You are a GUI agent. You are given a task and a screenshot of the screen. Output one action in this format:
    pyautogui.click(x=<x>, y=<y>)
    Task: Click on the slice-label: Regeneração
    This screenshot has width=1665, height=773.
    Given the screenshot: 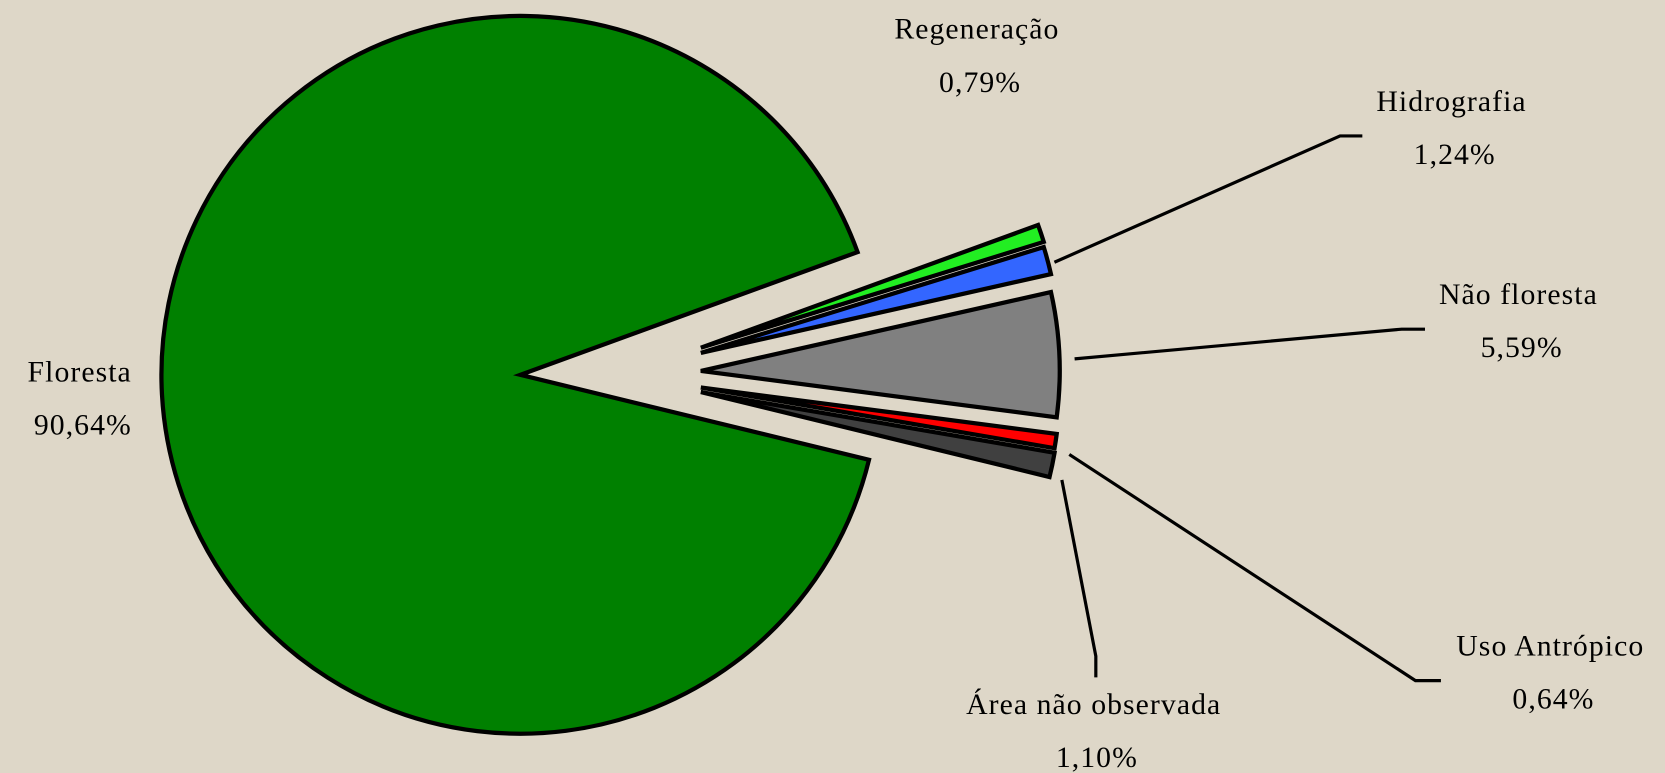 What is the action you would take?
    pyautogui.click(x=976, y=30)
    